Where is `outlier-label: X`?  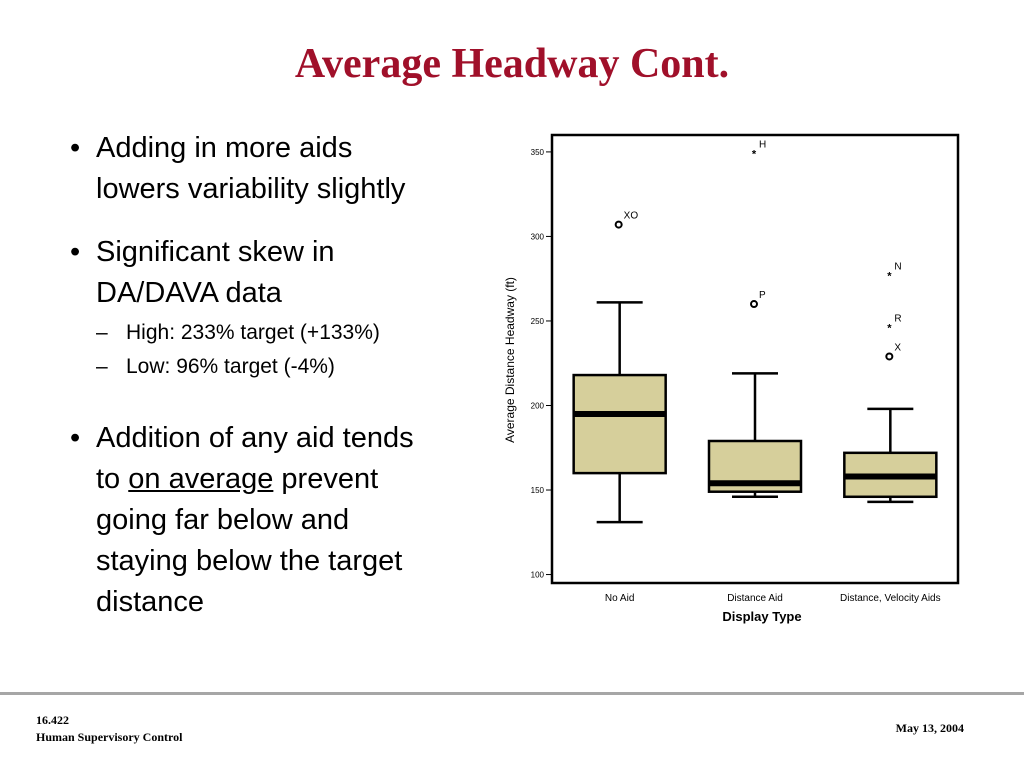
outlier-label: X is located at coordinates (897, 347).